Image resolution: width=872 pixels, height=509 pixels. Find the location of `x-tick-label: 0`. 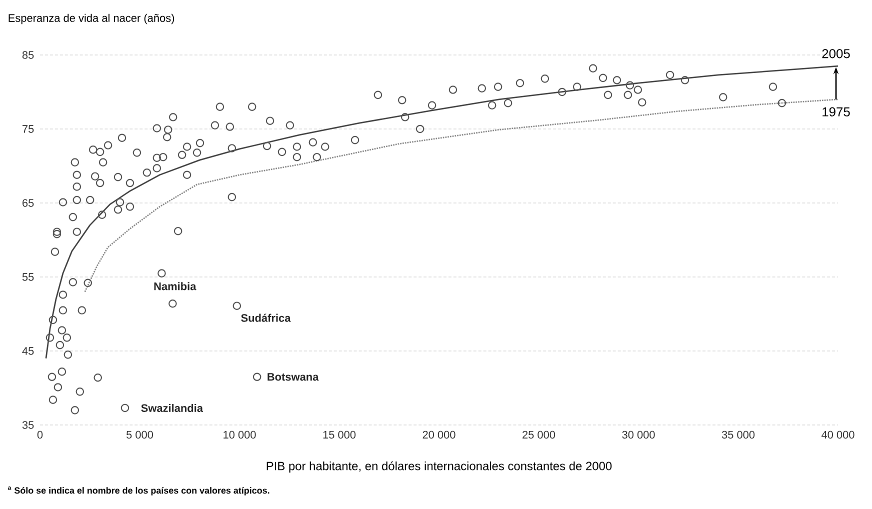

x-tick-label: 0 is located at coordinates (40, 434).